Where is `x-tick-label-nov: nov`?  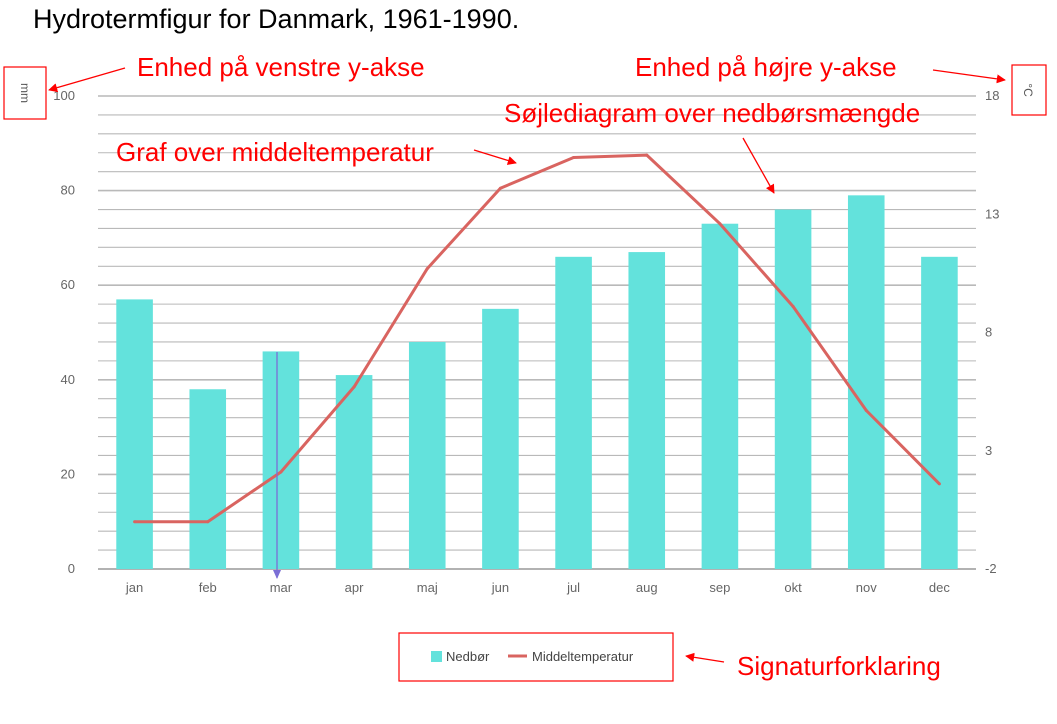 x-tick-label-nov: nov is located at coordinates (866, 587).